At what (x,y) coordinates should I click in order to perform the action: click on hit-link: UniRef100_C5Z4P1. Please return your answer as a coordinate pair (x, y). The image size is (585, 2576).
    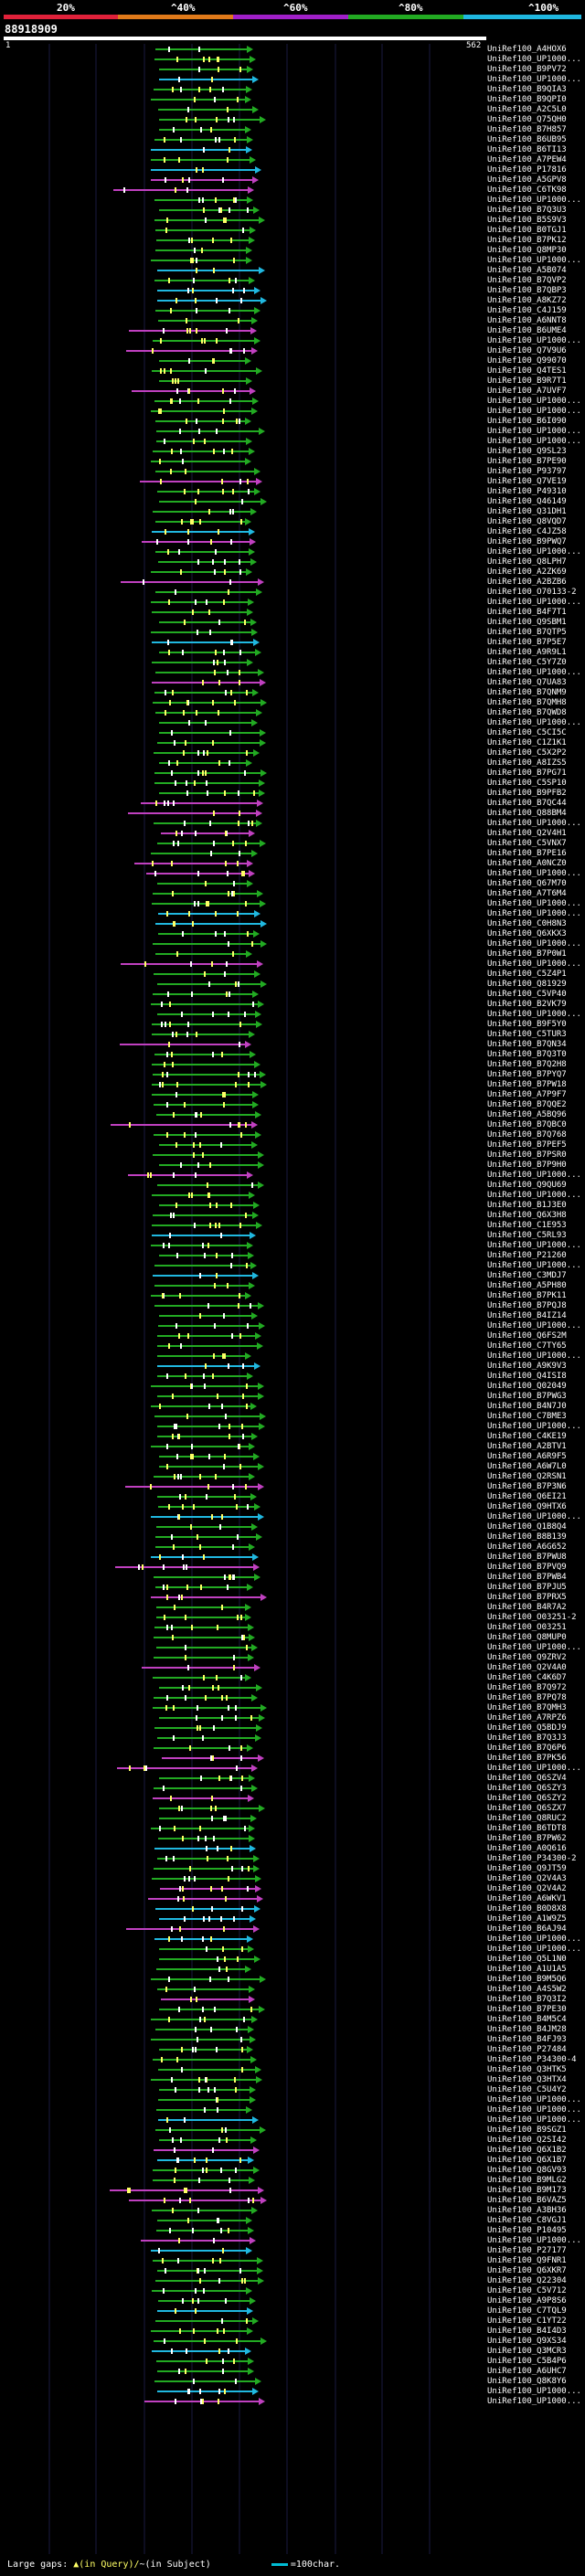
    Looking at the image, I should click on (527, 974).